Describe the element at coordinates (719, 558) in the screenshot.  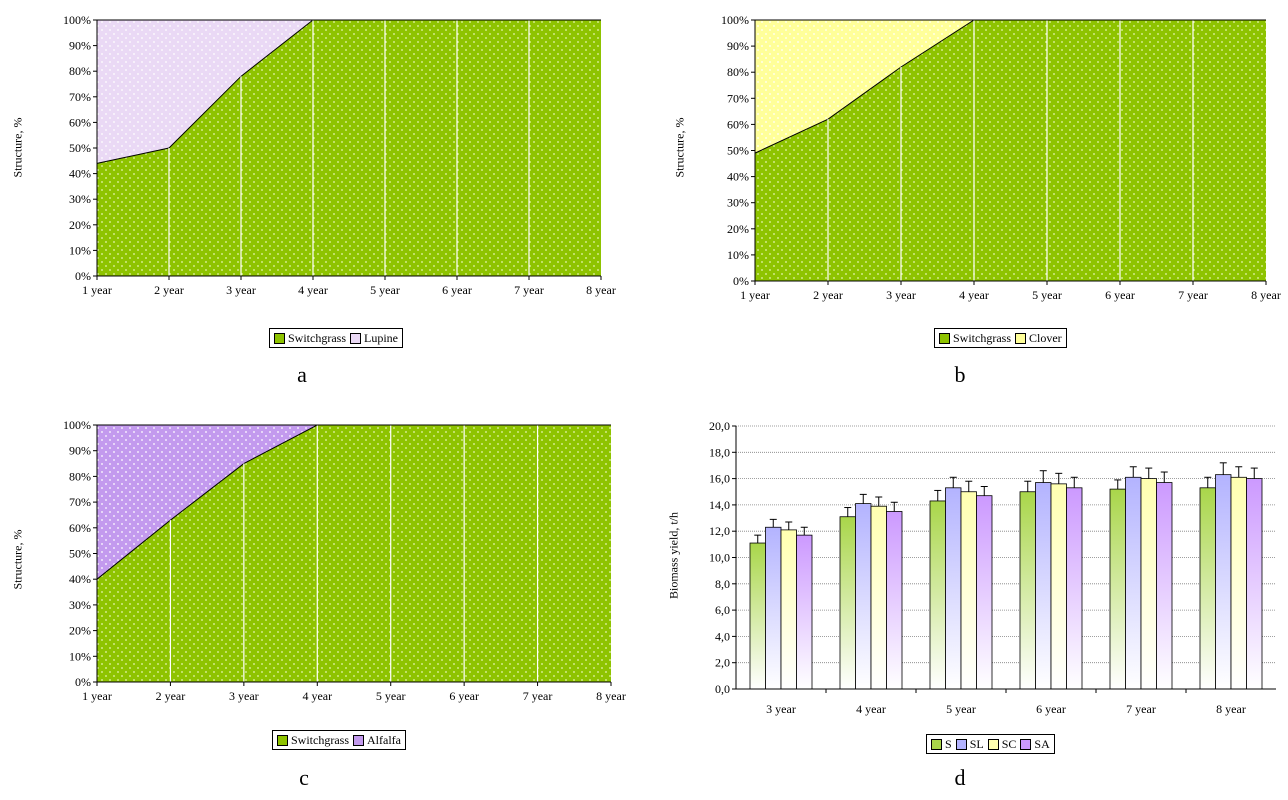
I see `y-tick-label: 10,0` at that location.